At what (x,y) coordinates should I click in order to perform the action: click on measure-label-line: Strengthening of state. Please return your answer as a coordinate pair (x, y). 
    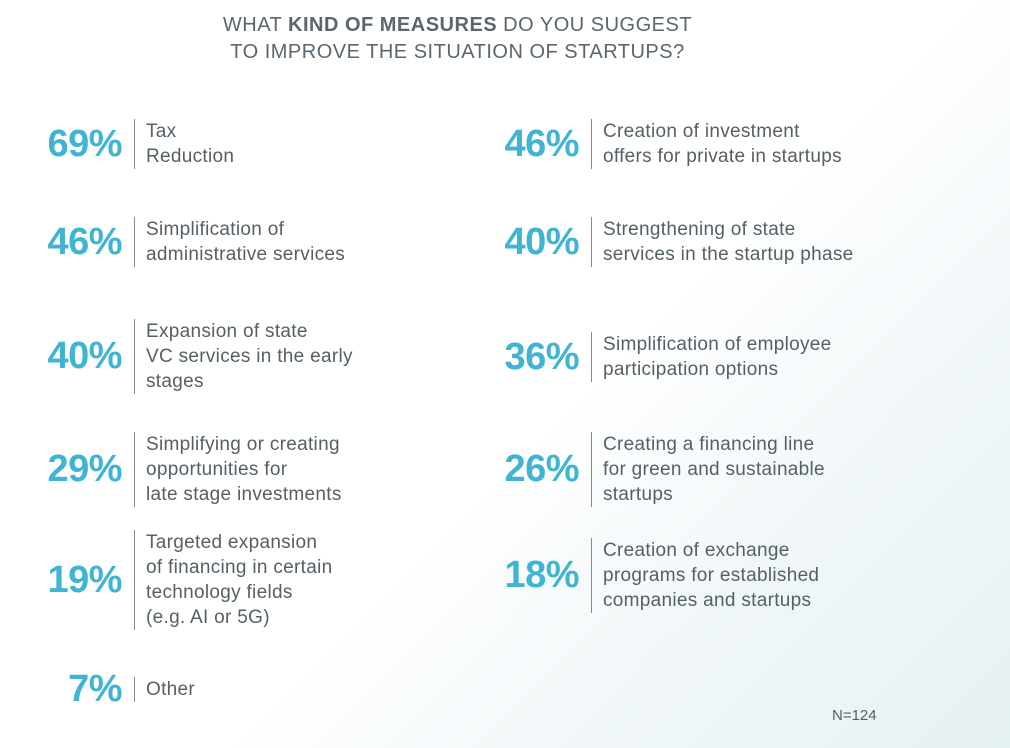
    Looking at the image, I should click on (699, 229).